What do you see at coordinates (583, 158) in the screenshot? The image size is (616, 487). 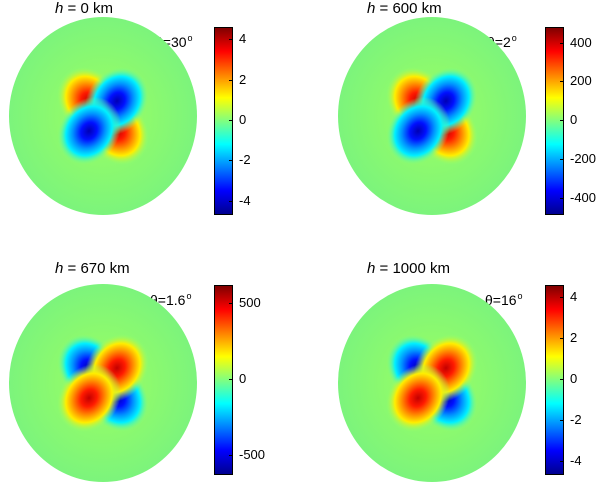 I see `colorbar-tick-label: -200` at bounding box center [583, 158].